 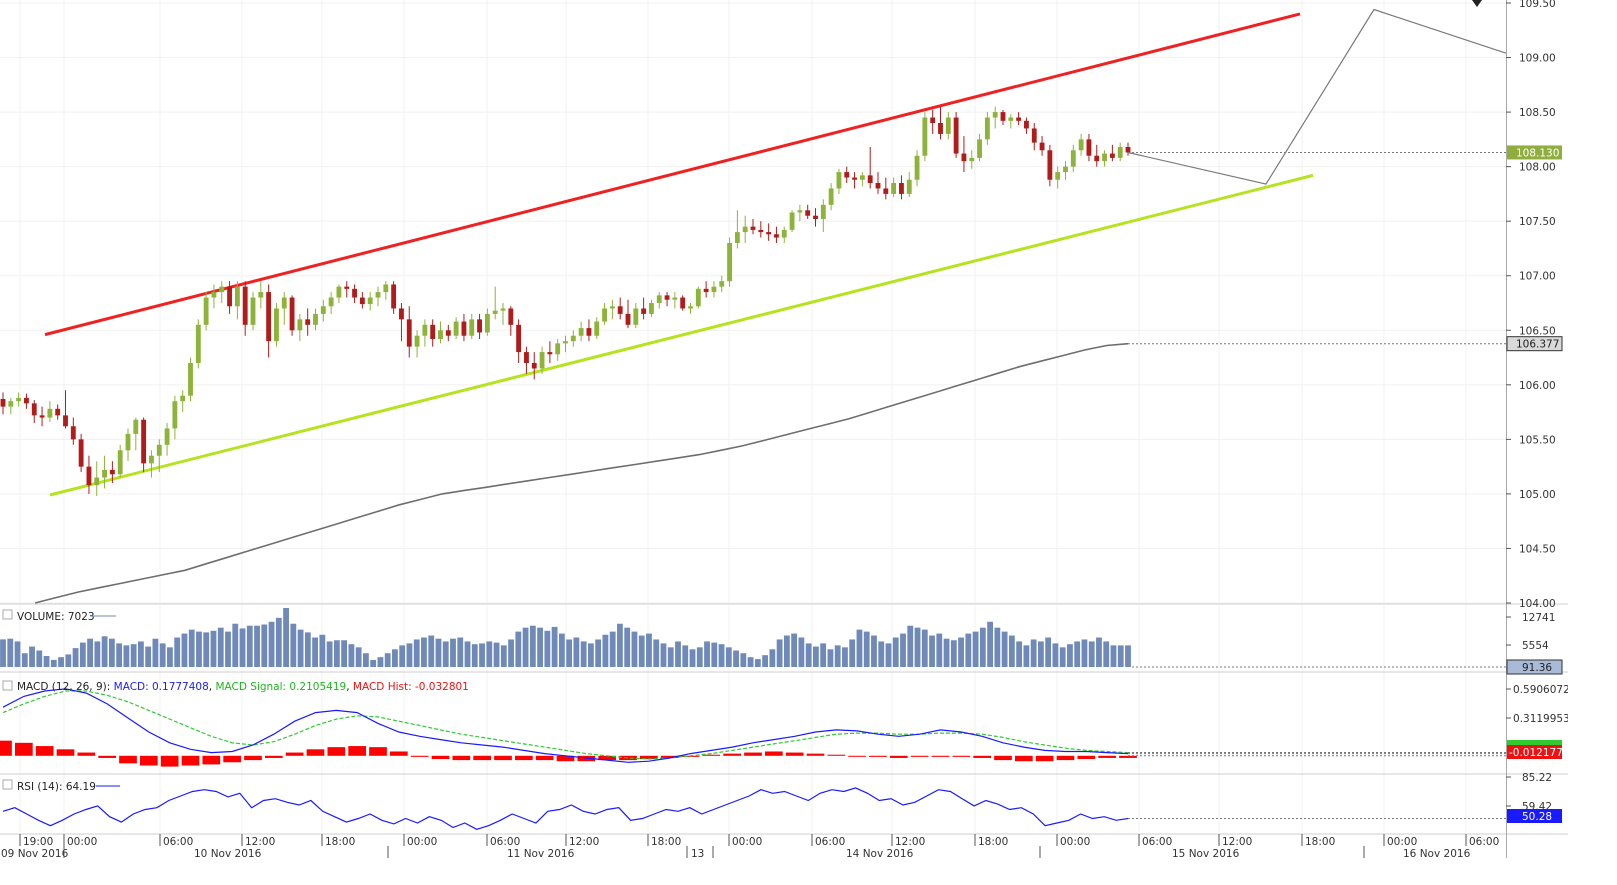 What do you see at coordinates (65, 687) in the screenshot?
I see `macd-label-prefix: MACD (12, 26, 9):` at bounding box center [65, 687].